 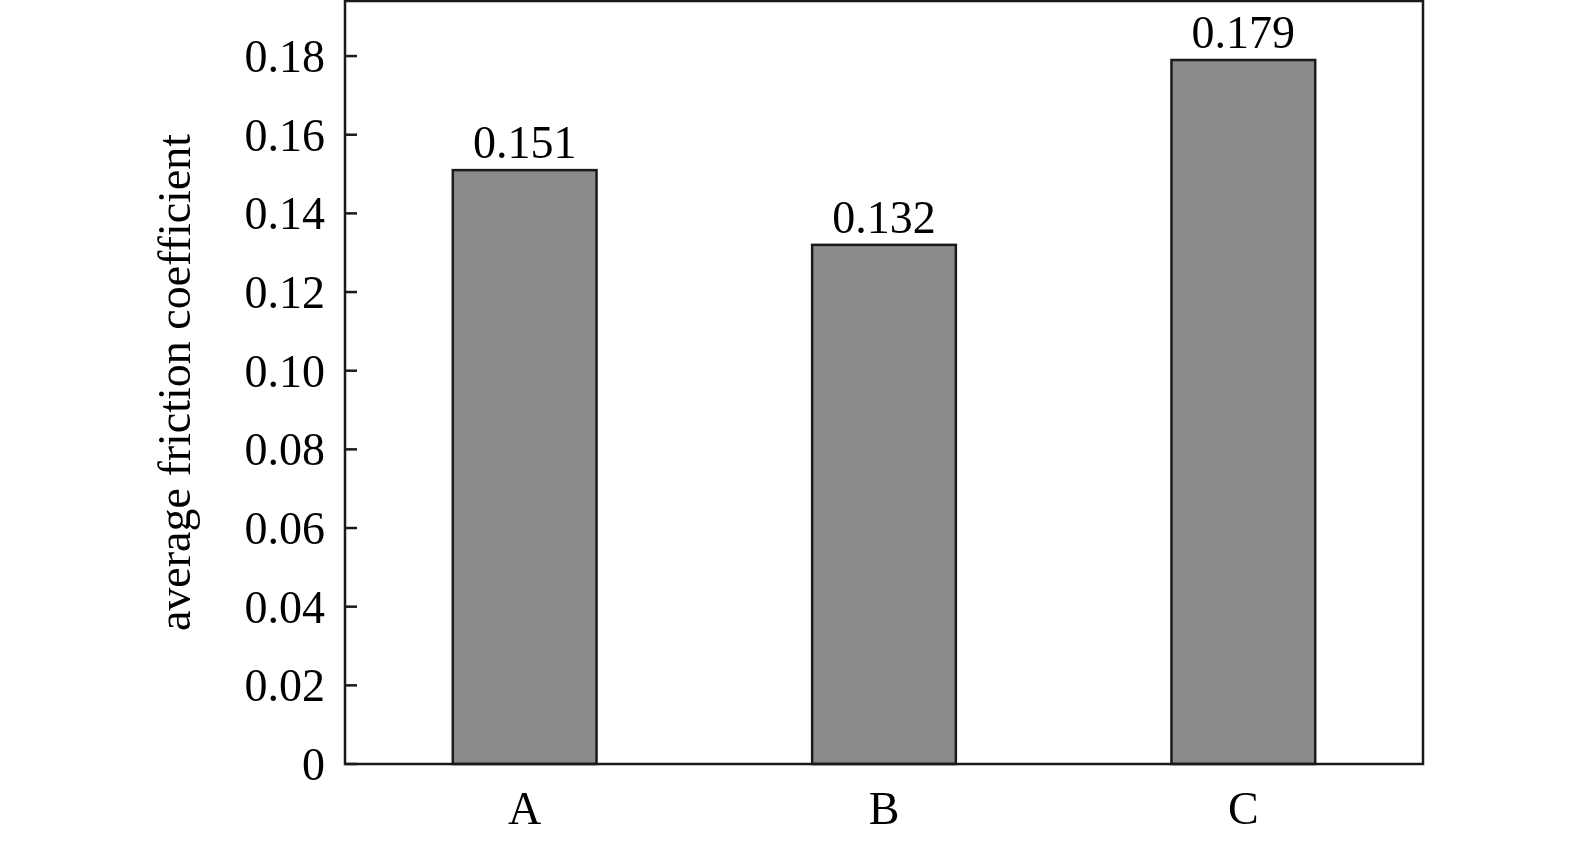 I want to click on data-label: 0.151, so click(x=524, y=143).